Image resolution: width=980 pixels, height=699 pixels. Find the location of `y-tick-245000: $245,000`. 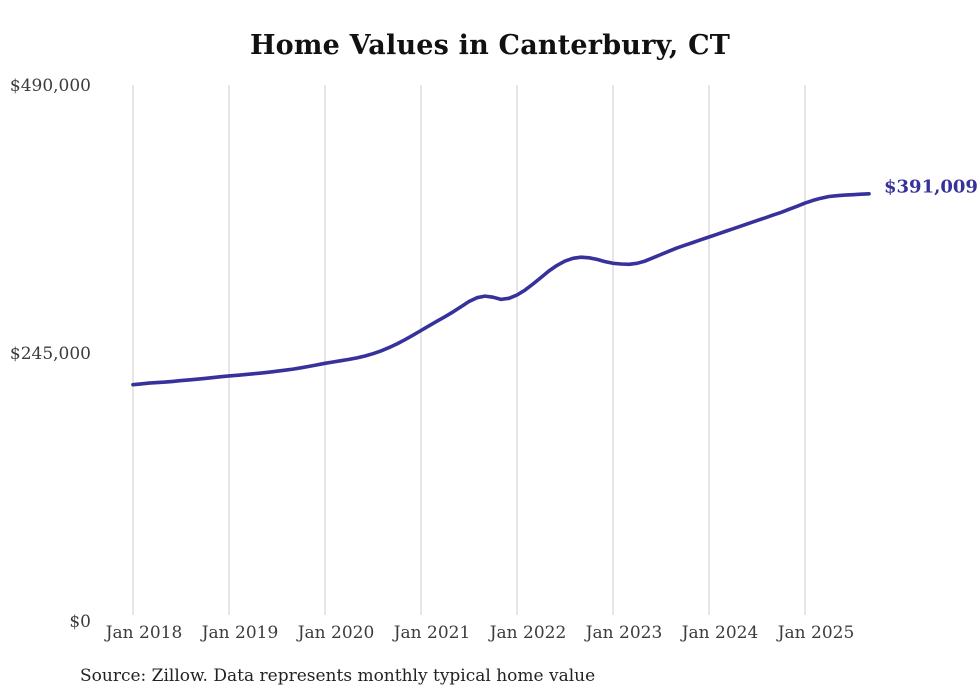

y-tick-245000: $245,000 is located at coordinates (50, 353).